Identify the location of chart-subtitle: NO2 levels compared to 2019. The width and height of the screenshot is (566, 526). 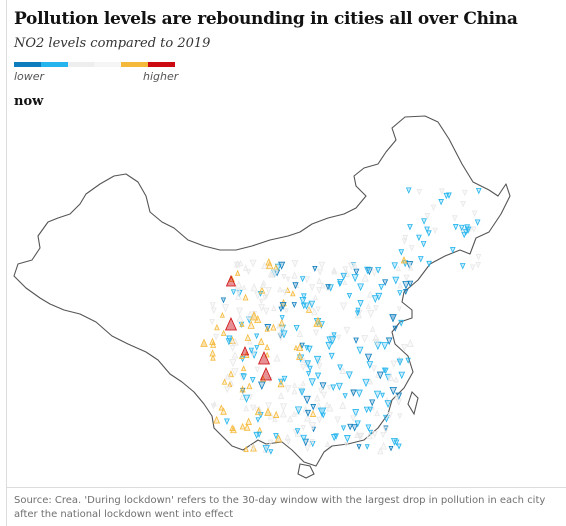
(112, 43).